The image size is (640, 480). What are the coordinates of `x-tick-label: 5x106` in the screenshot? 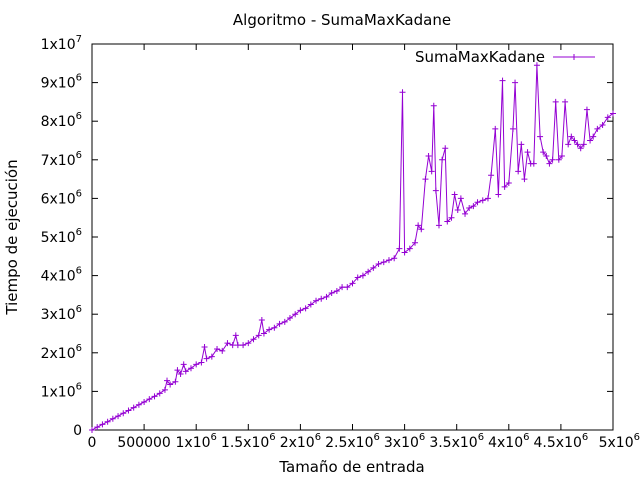 It's located at (619, 441).